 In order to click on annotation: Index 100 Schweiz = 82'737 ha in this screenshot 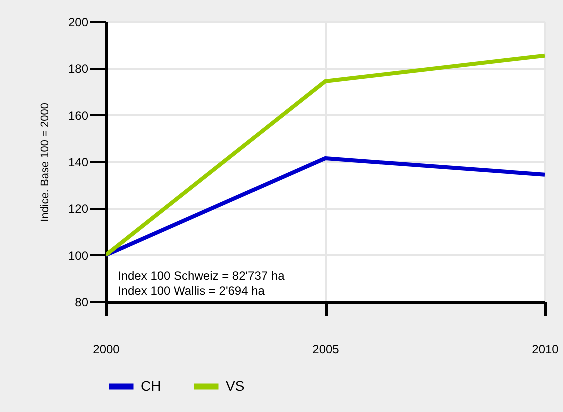, I will do `click(202, 276)`.